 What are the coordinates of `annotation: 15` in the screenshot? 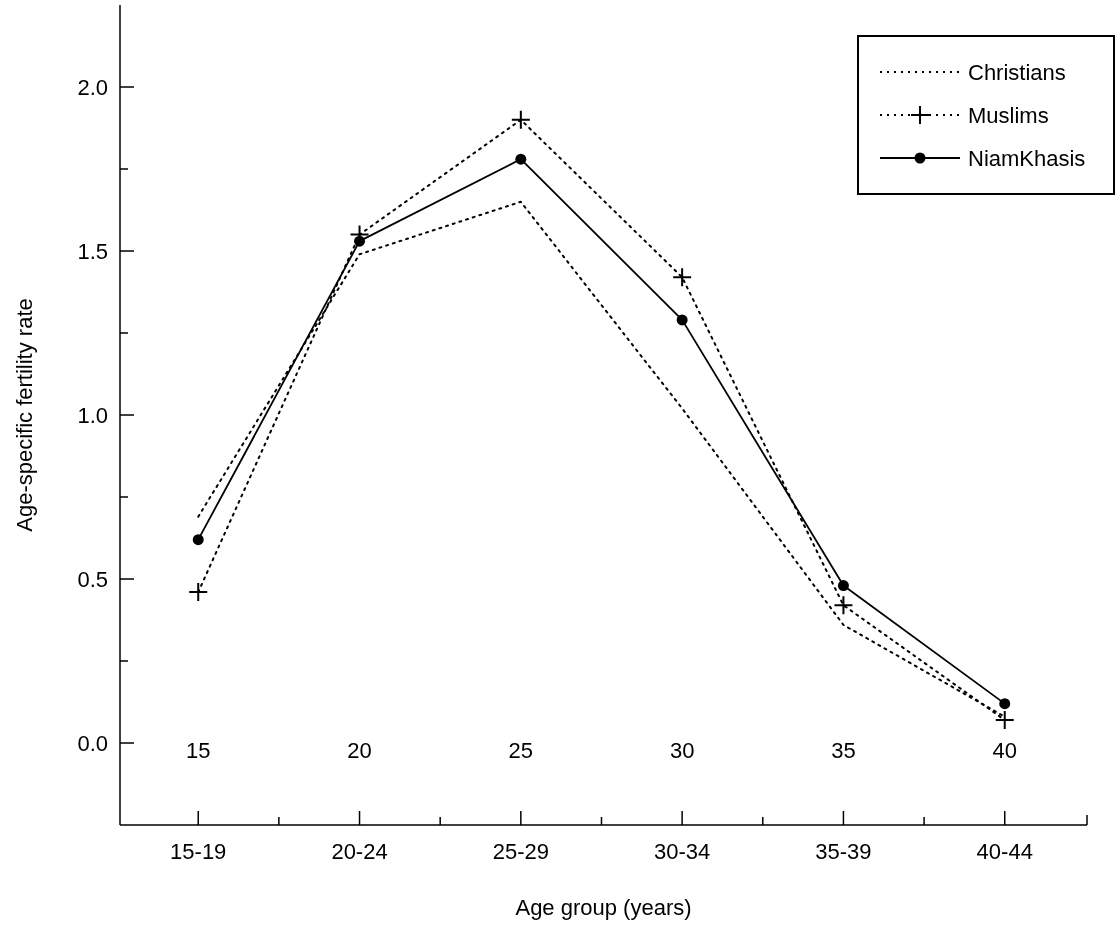 It's located at (198, 750).